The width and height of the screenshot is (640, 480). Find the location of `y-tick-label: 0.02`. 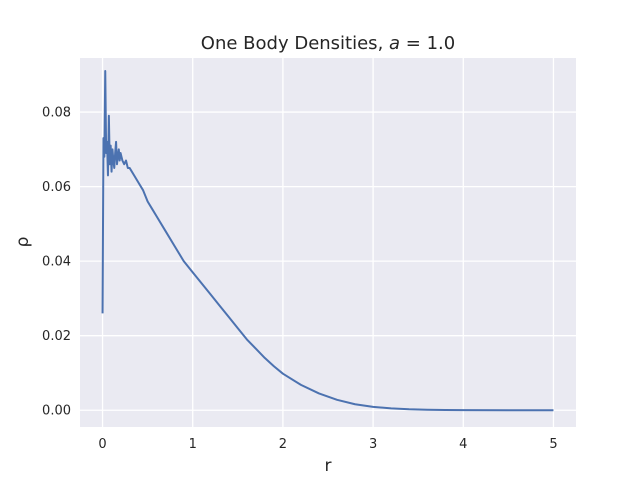

y-tick-label: 0.02 is located at coordinates (56, 336).